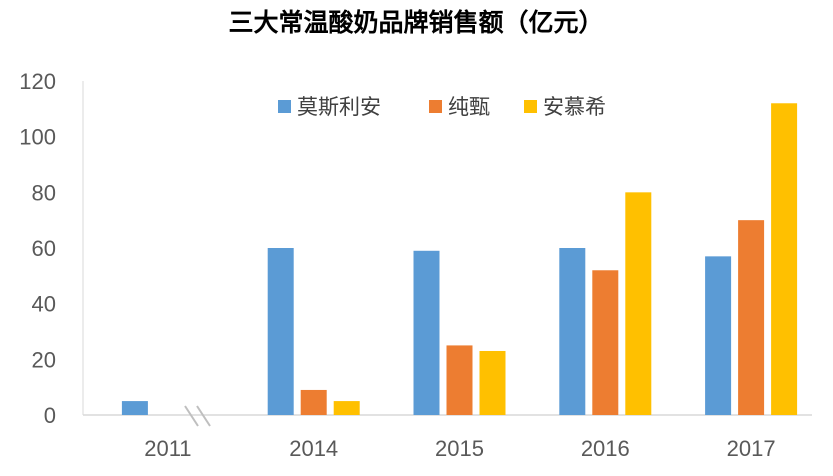 Image resolution: width=833 pixels, height=476 pixels. What do you see at coordinates (751, 448) in the screenshot?
I see `x-tick-label: 2017` at bounding box center [751, 448].